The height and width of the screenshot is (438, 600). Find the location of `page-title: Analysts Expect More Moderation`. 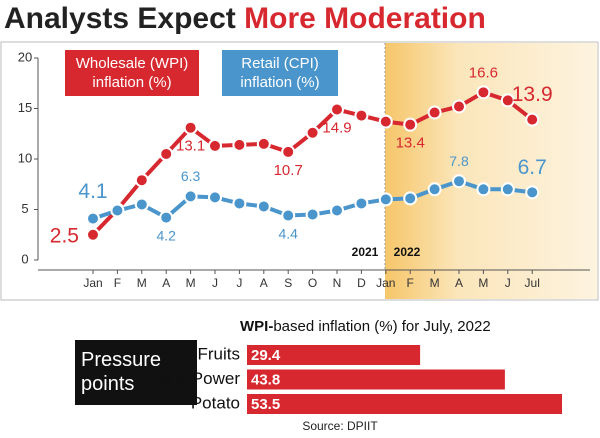

page-title: Analysts Expect More Moderation is located at coordinates (245, 18).